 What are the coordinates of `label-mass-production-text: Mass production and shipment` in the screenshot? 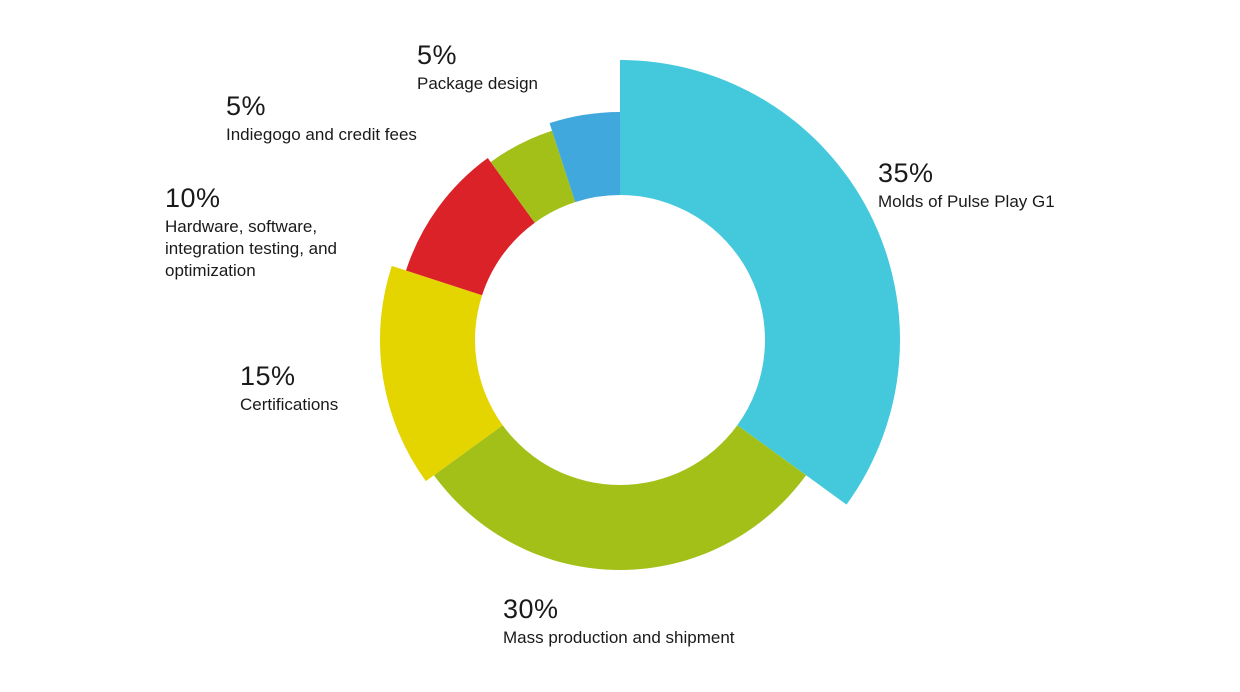 It's located at (619, 637).